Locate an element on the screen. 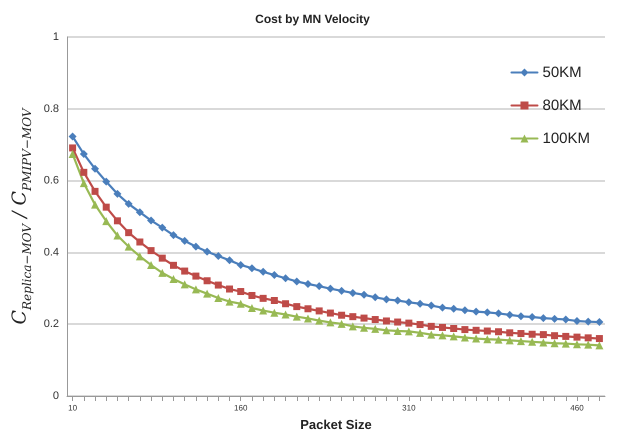 This screenshot has height=448, width=625. x-tick-label: 310 is located at coordinates (409, 408).